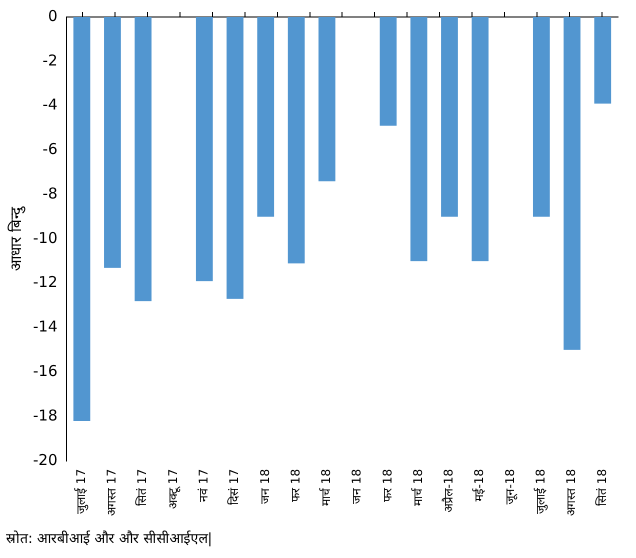 The height and width of the screenshot is (558, 636). I want to click on text: स्रोत: आरबीआई और और सीसीआईएल|, so click(109, 538).